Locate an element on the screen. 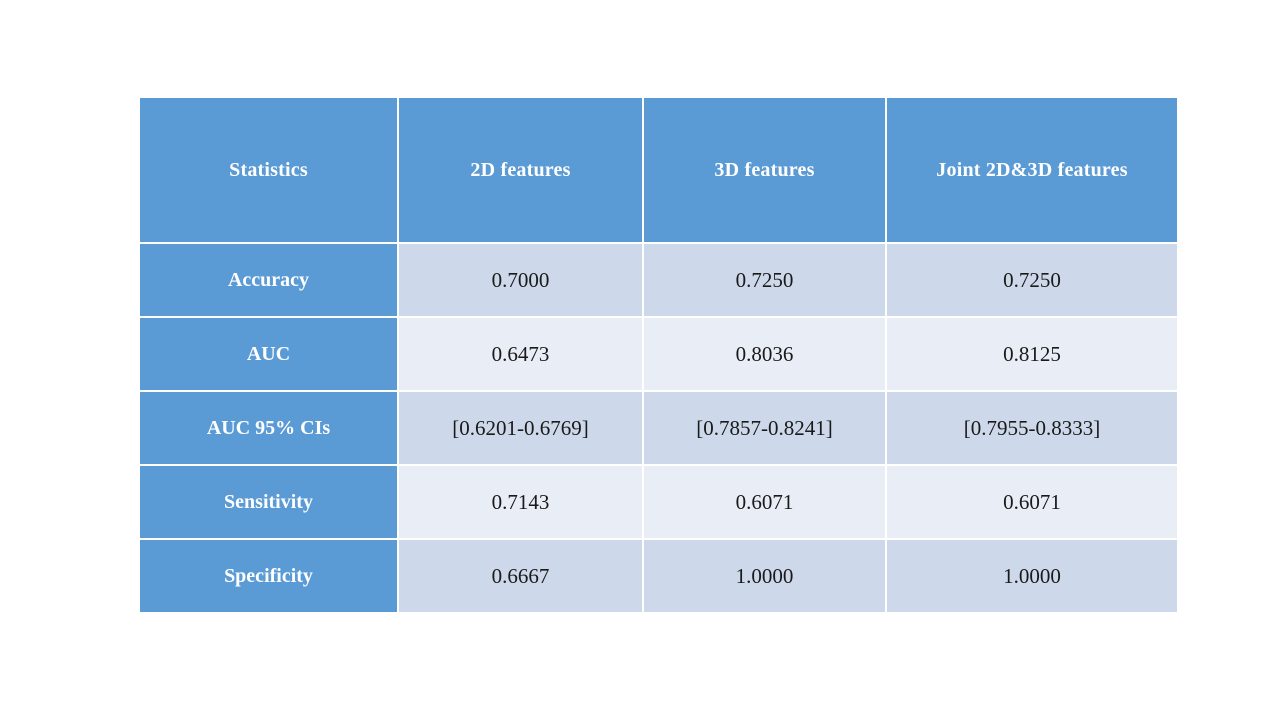 The height and width of the screenshot is (720, 1280). cell-specificity-2d: 0.6667 is located at coordinates (520, 576).